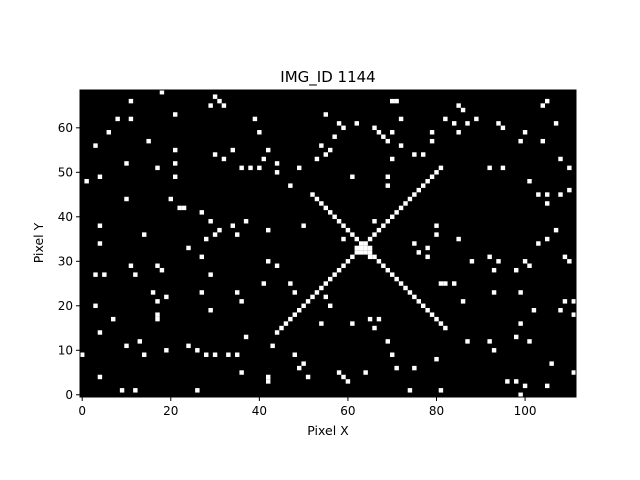 Image resolution: width=640 pixels, height=480 pixels. What do you see at coordinates (65, 306) in the screenshot?
I see `y-tick-label: 20` at bounding box center [65, 306].